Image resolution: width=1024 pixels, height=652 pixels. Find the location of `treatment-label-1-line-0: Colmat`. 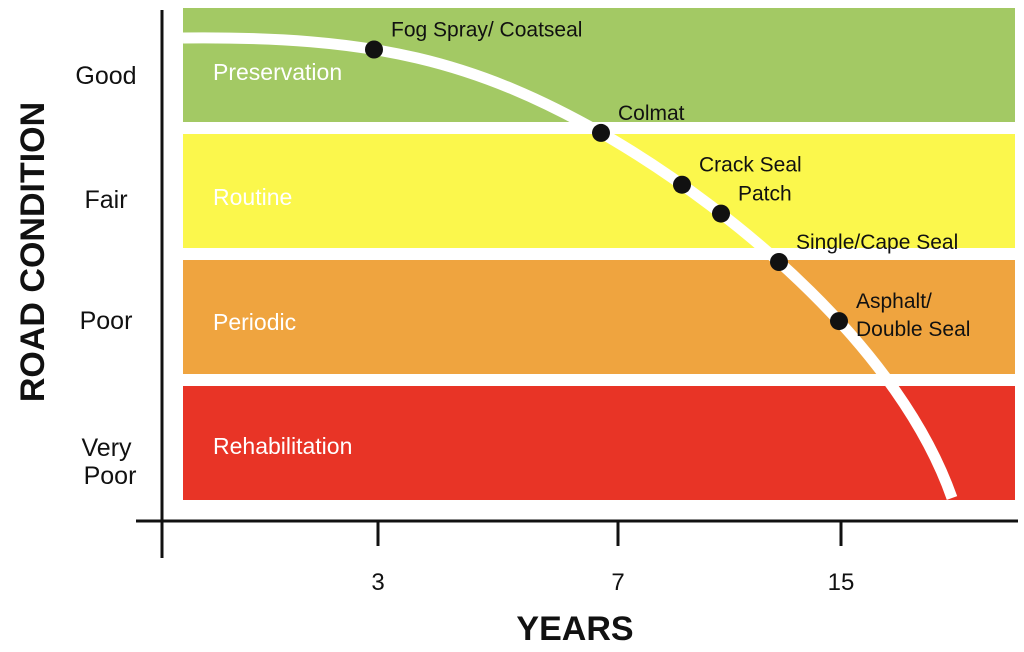

treatment-label-1-line-0: Colmat is located at coordinates (651, 113).